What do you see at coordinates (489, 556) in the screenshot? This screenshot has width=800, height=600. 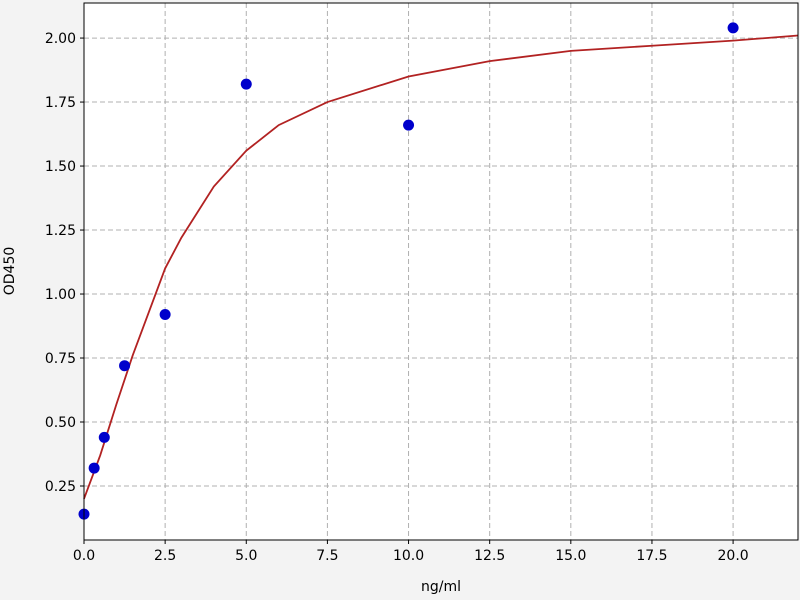 I see `x-tick-label: 12.5` at bounding box center [489, 556].